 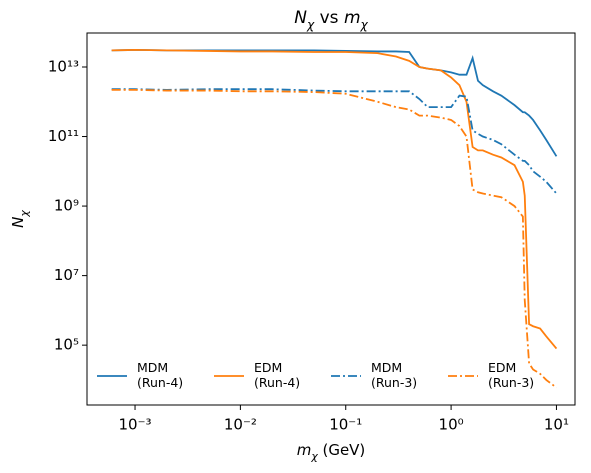 I want to click on x-tick-label: 10⁻¹, so click(x=345, y=425).